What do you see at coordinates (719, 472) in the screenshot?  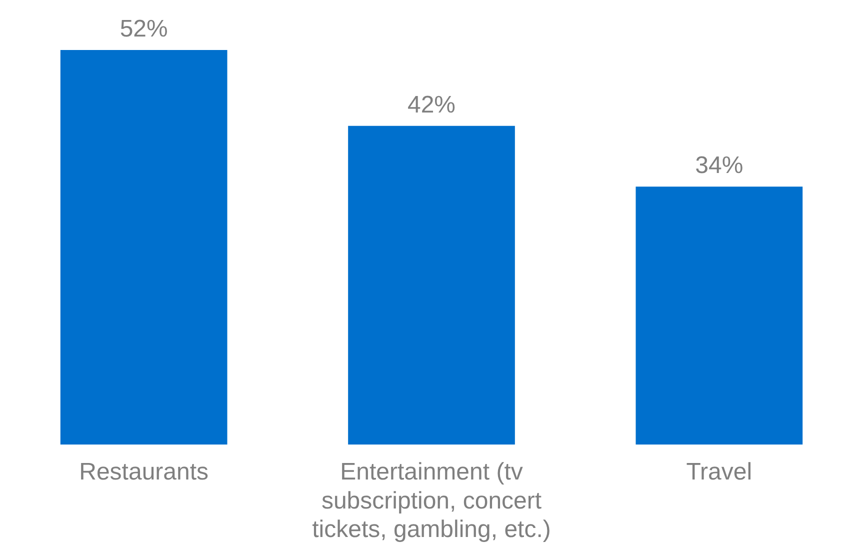 I see `x-tick-label: Travel` at bounding box center [719, 472].